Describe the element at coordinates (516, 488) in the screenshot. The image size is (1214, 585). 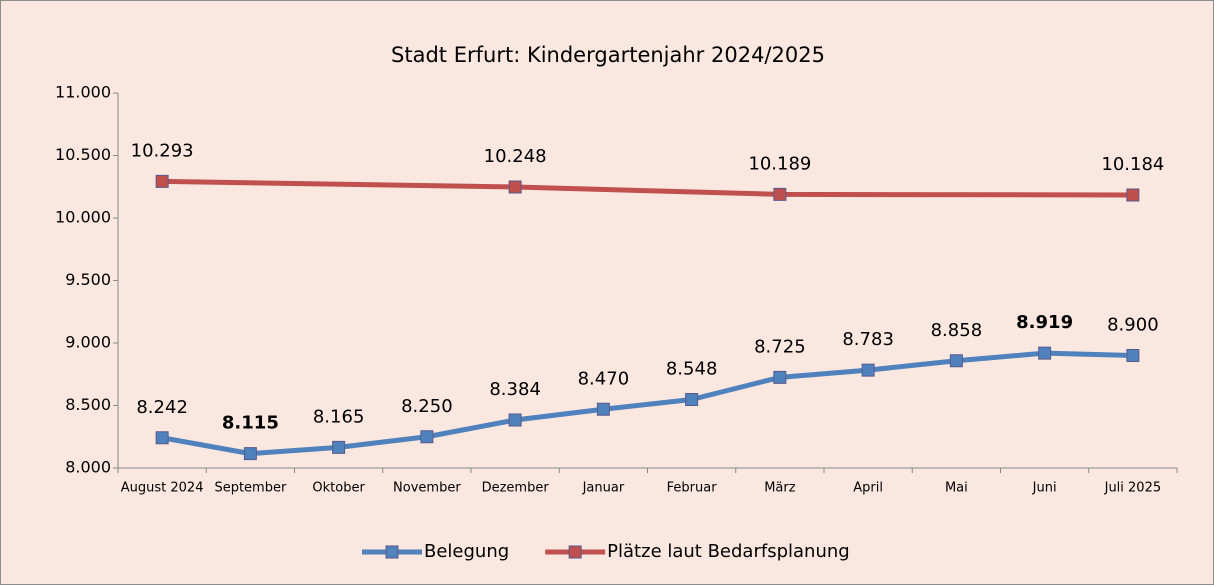
I see `x-tick-label: Dezember` at that location.